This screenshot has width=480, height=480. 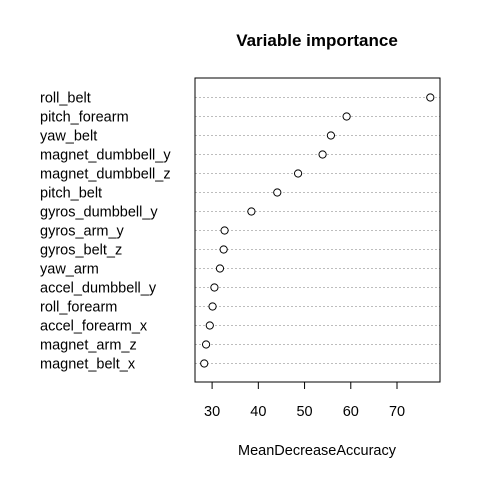 What do you see at coordinates (317, 451) in the screenshot?
I see `x-axis-title: MeanDecreaseAccuracy` at bounding box center [317, 451].